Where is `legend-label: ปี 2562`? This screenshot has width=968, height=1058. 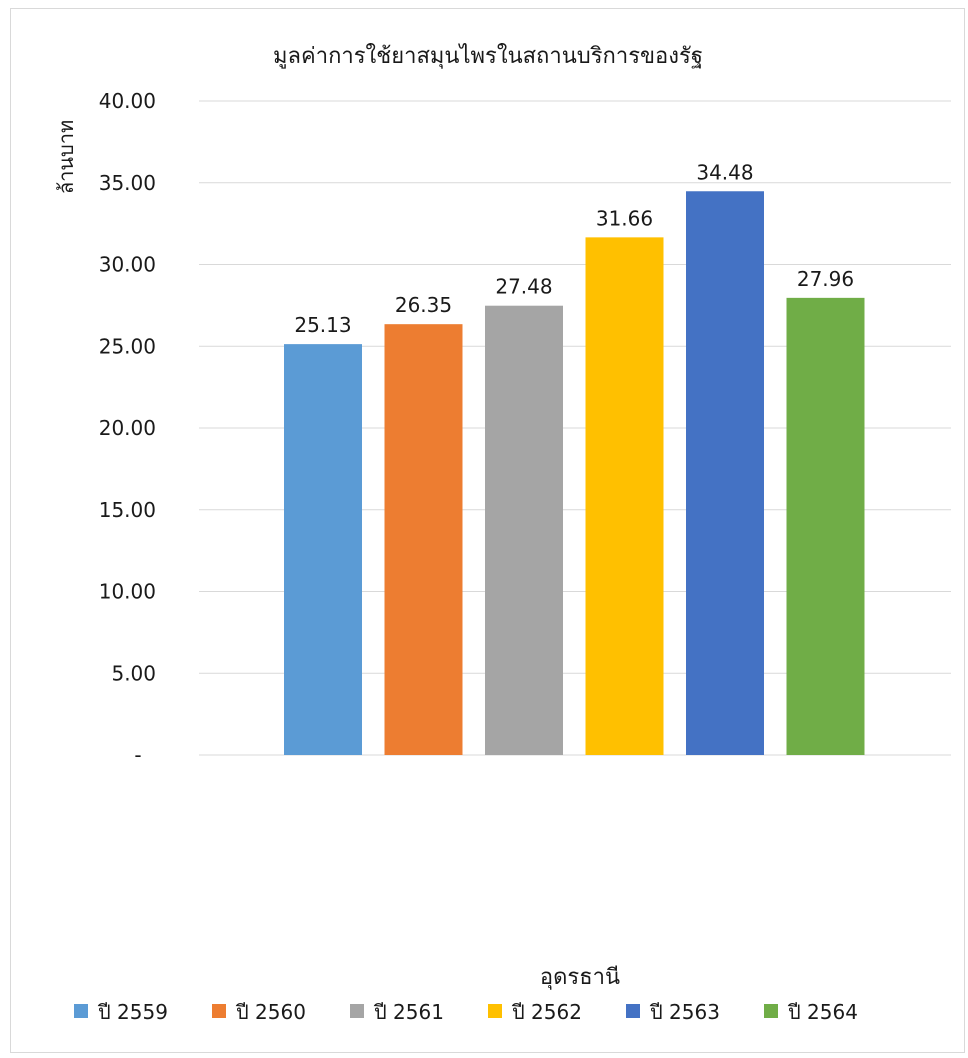
legend-label: ปี 2562 is located at coordinates (547, 1012).